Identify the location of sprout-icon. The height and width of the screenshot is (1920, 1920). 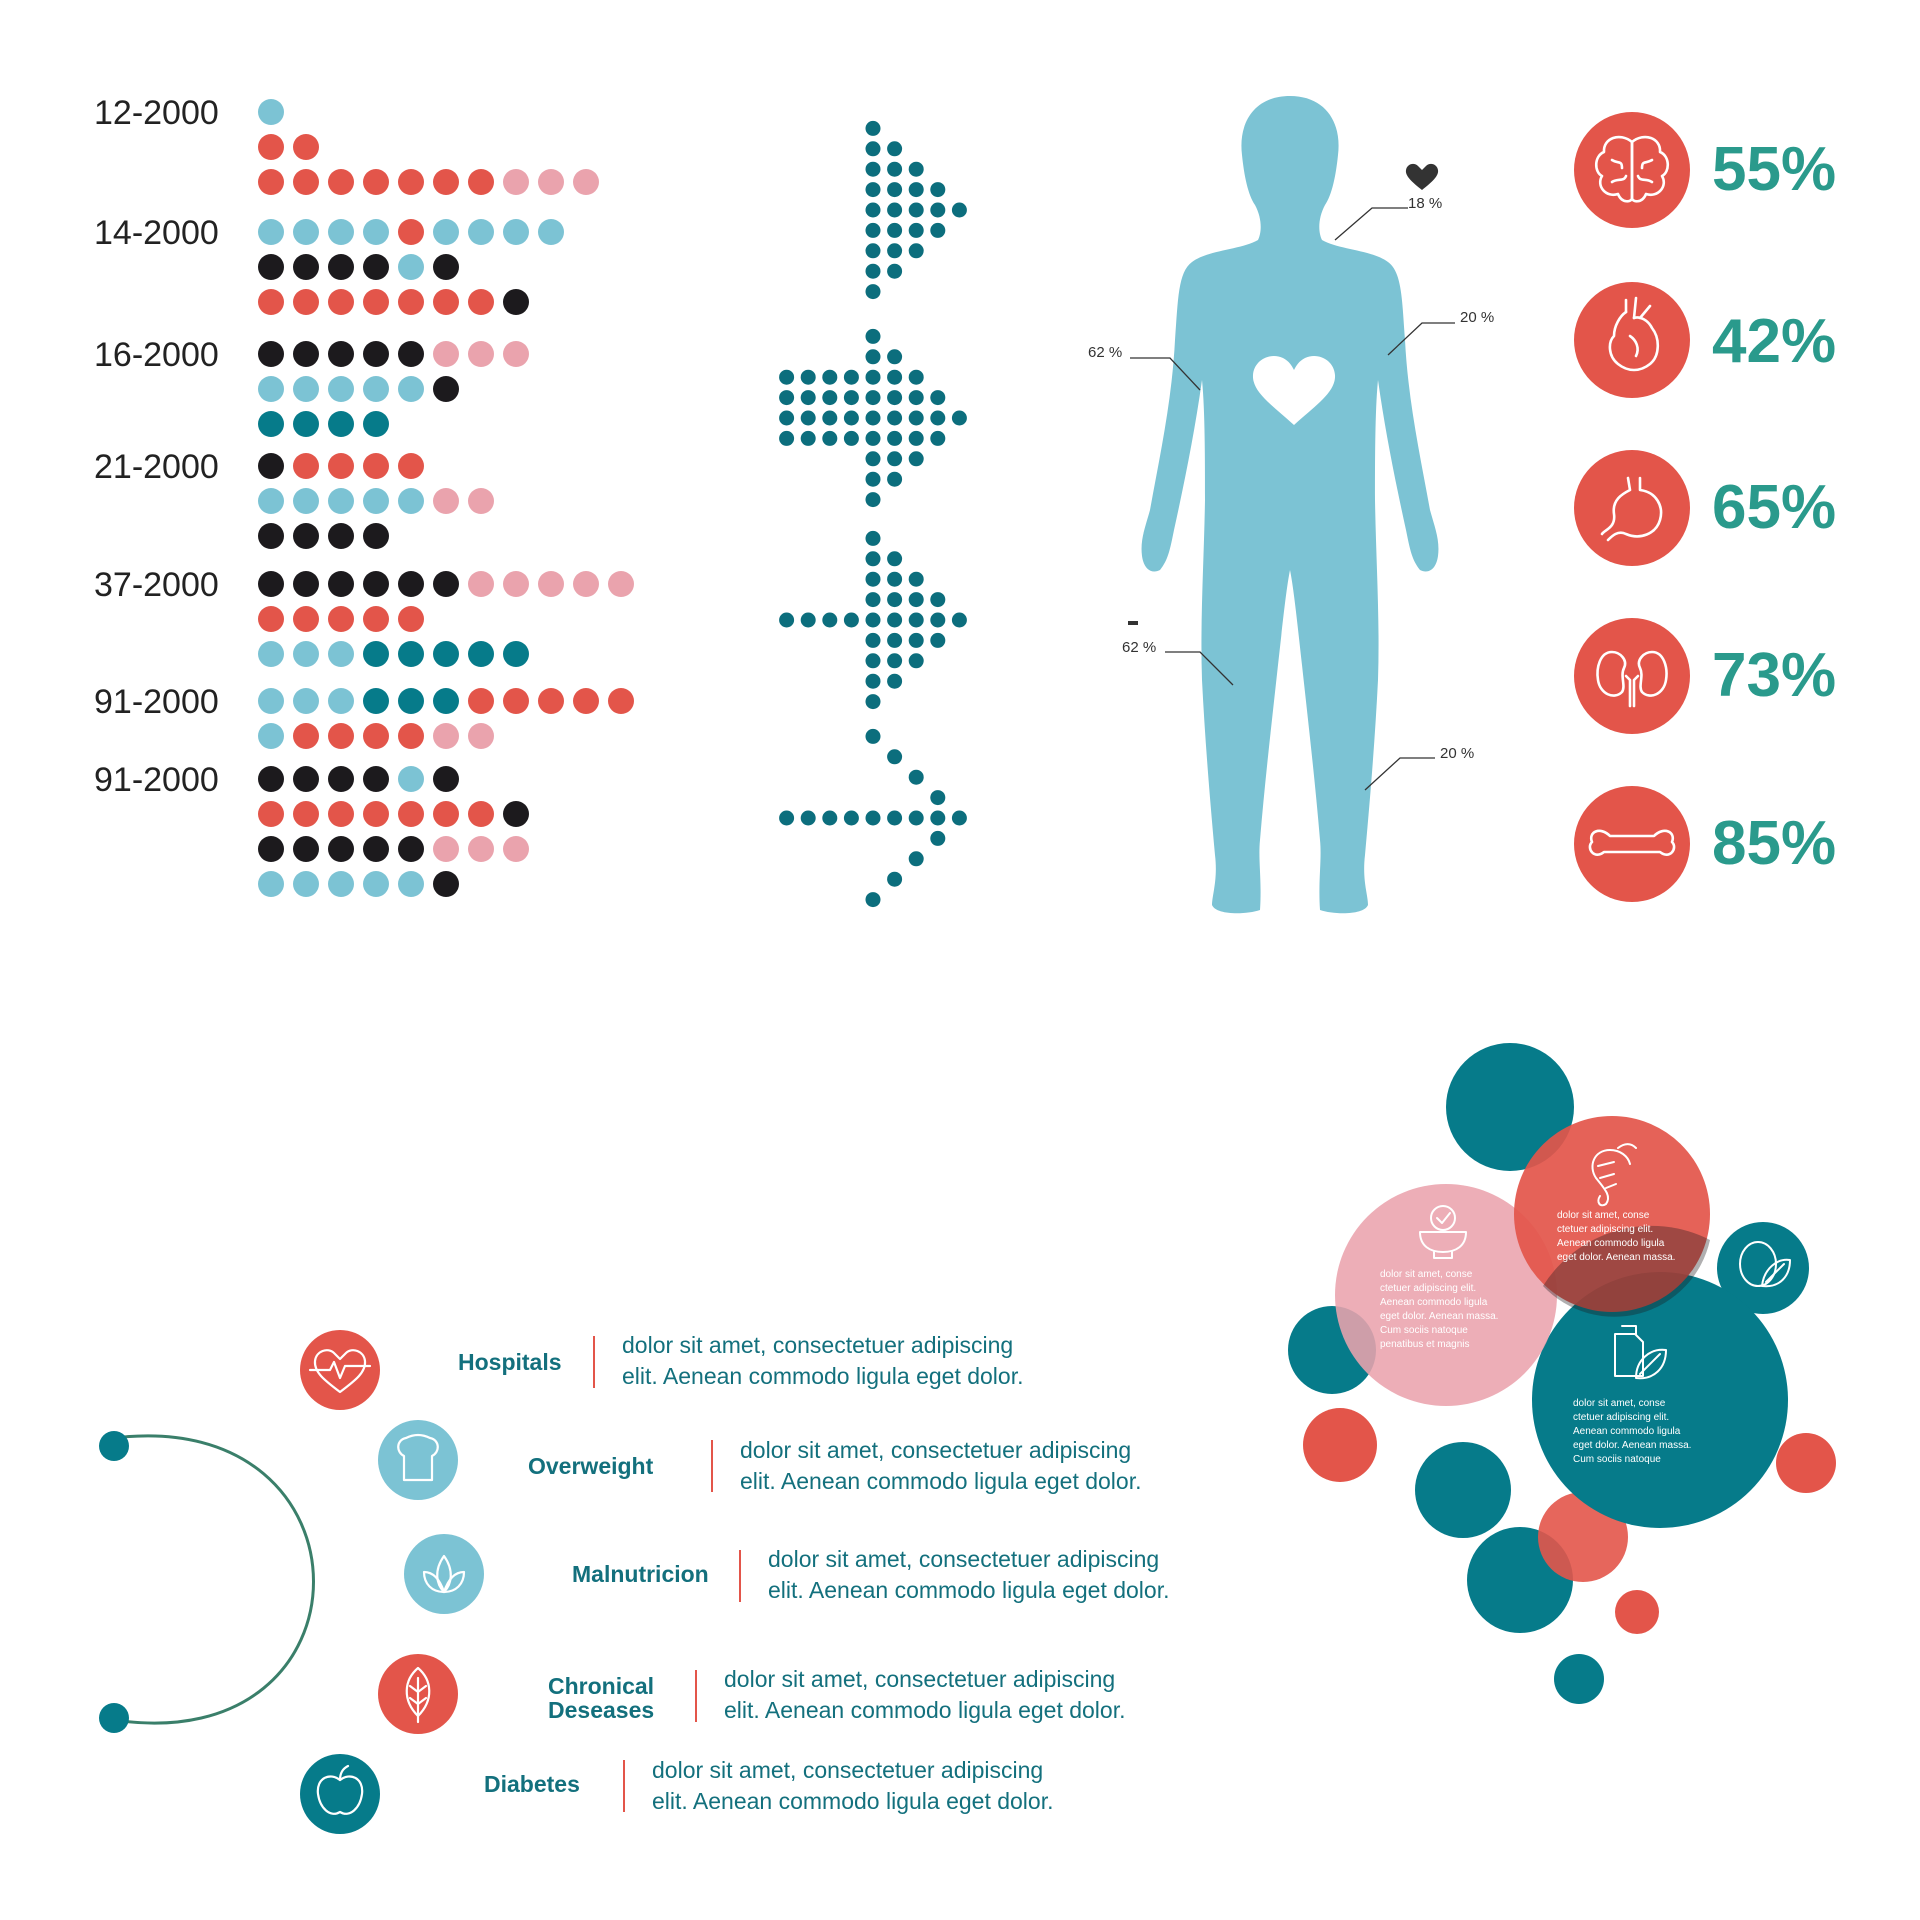
(444, 1574).